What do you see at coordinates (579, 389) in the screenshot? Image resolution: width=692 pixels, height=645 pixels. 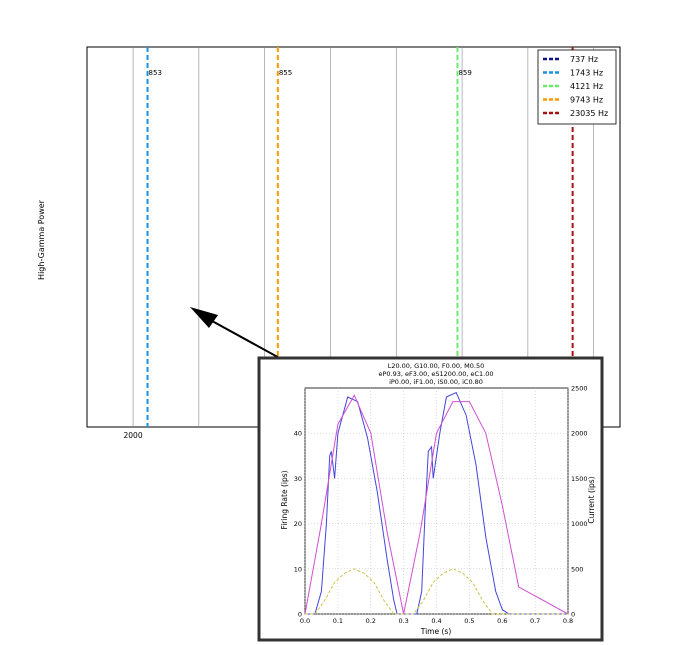 I see `inset-y2-tick-label: 2500` at bounding box center [579, 389].